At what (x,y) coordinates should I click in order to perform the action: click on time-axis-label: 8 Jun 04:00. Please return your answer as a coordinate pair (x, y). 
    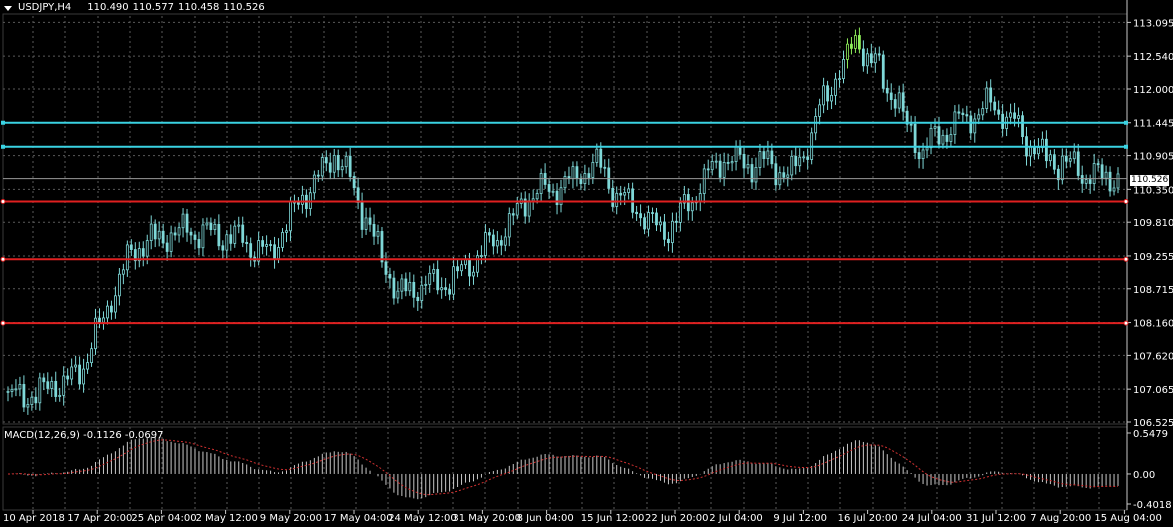
    Looking at the image, I should click on (545, 518).